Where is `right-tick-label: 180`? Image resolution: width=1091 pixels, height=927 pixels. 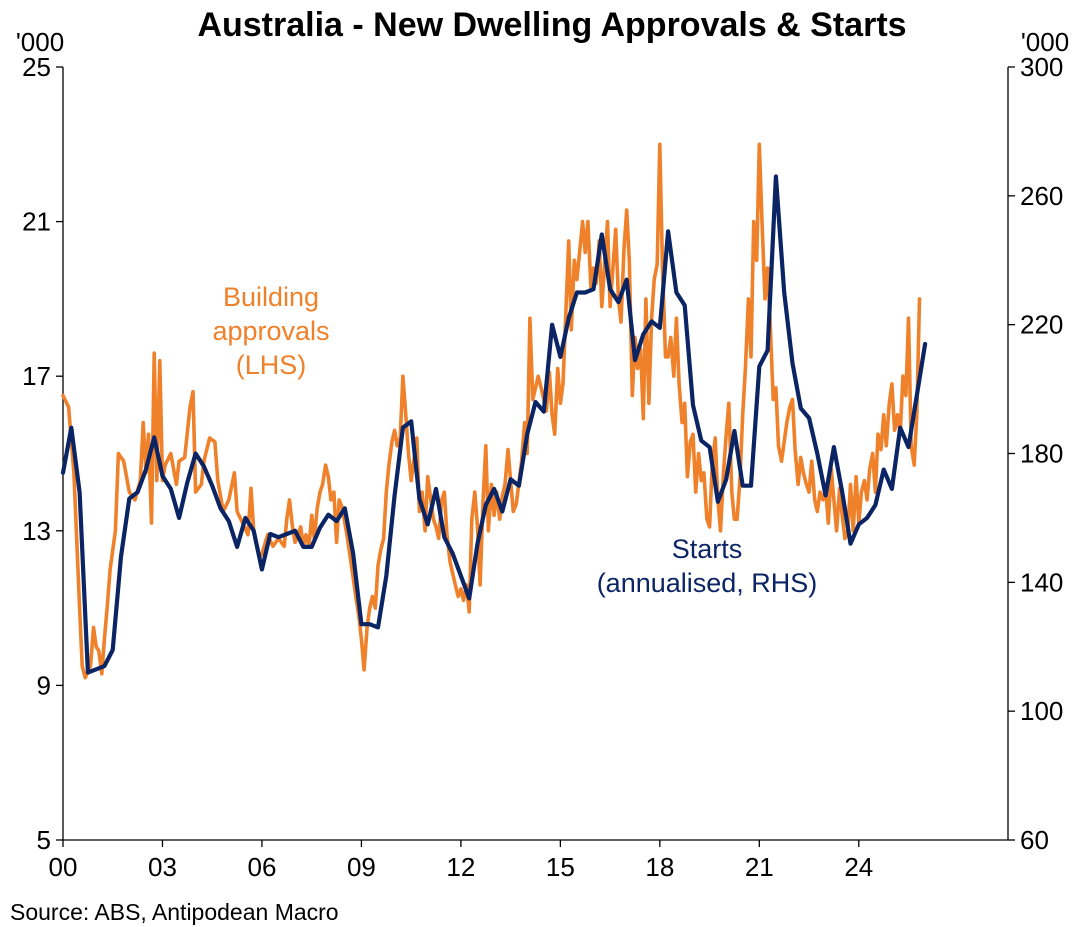
right-tick-label: 180 is located at coordinates (1041, 454).